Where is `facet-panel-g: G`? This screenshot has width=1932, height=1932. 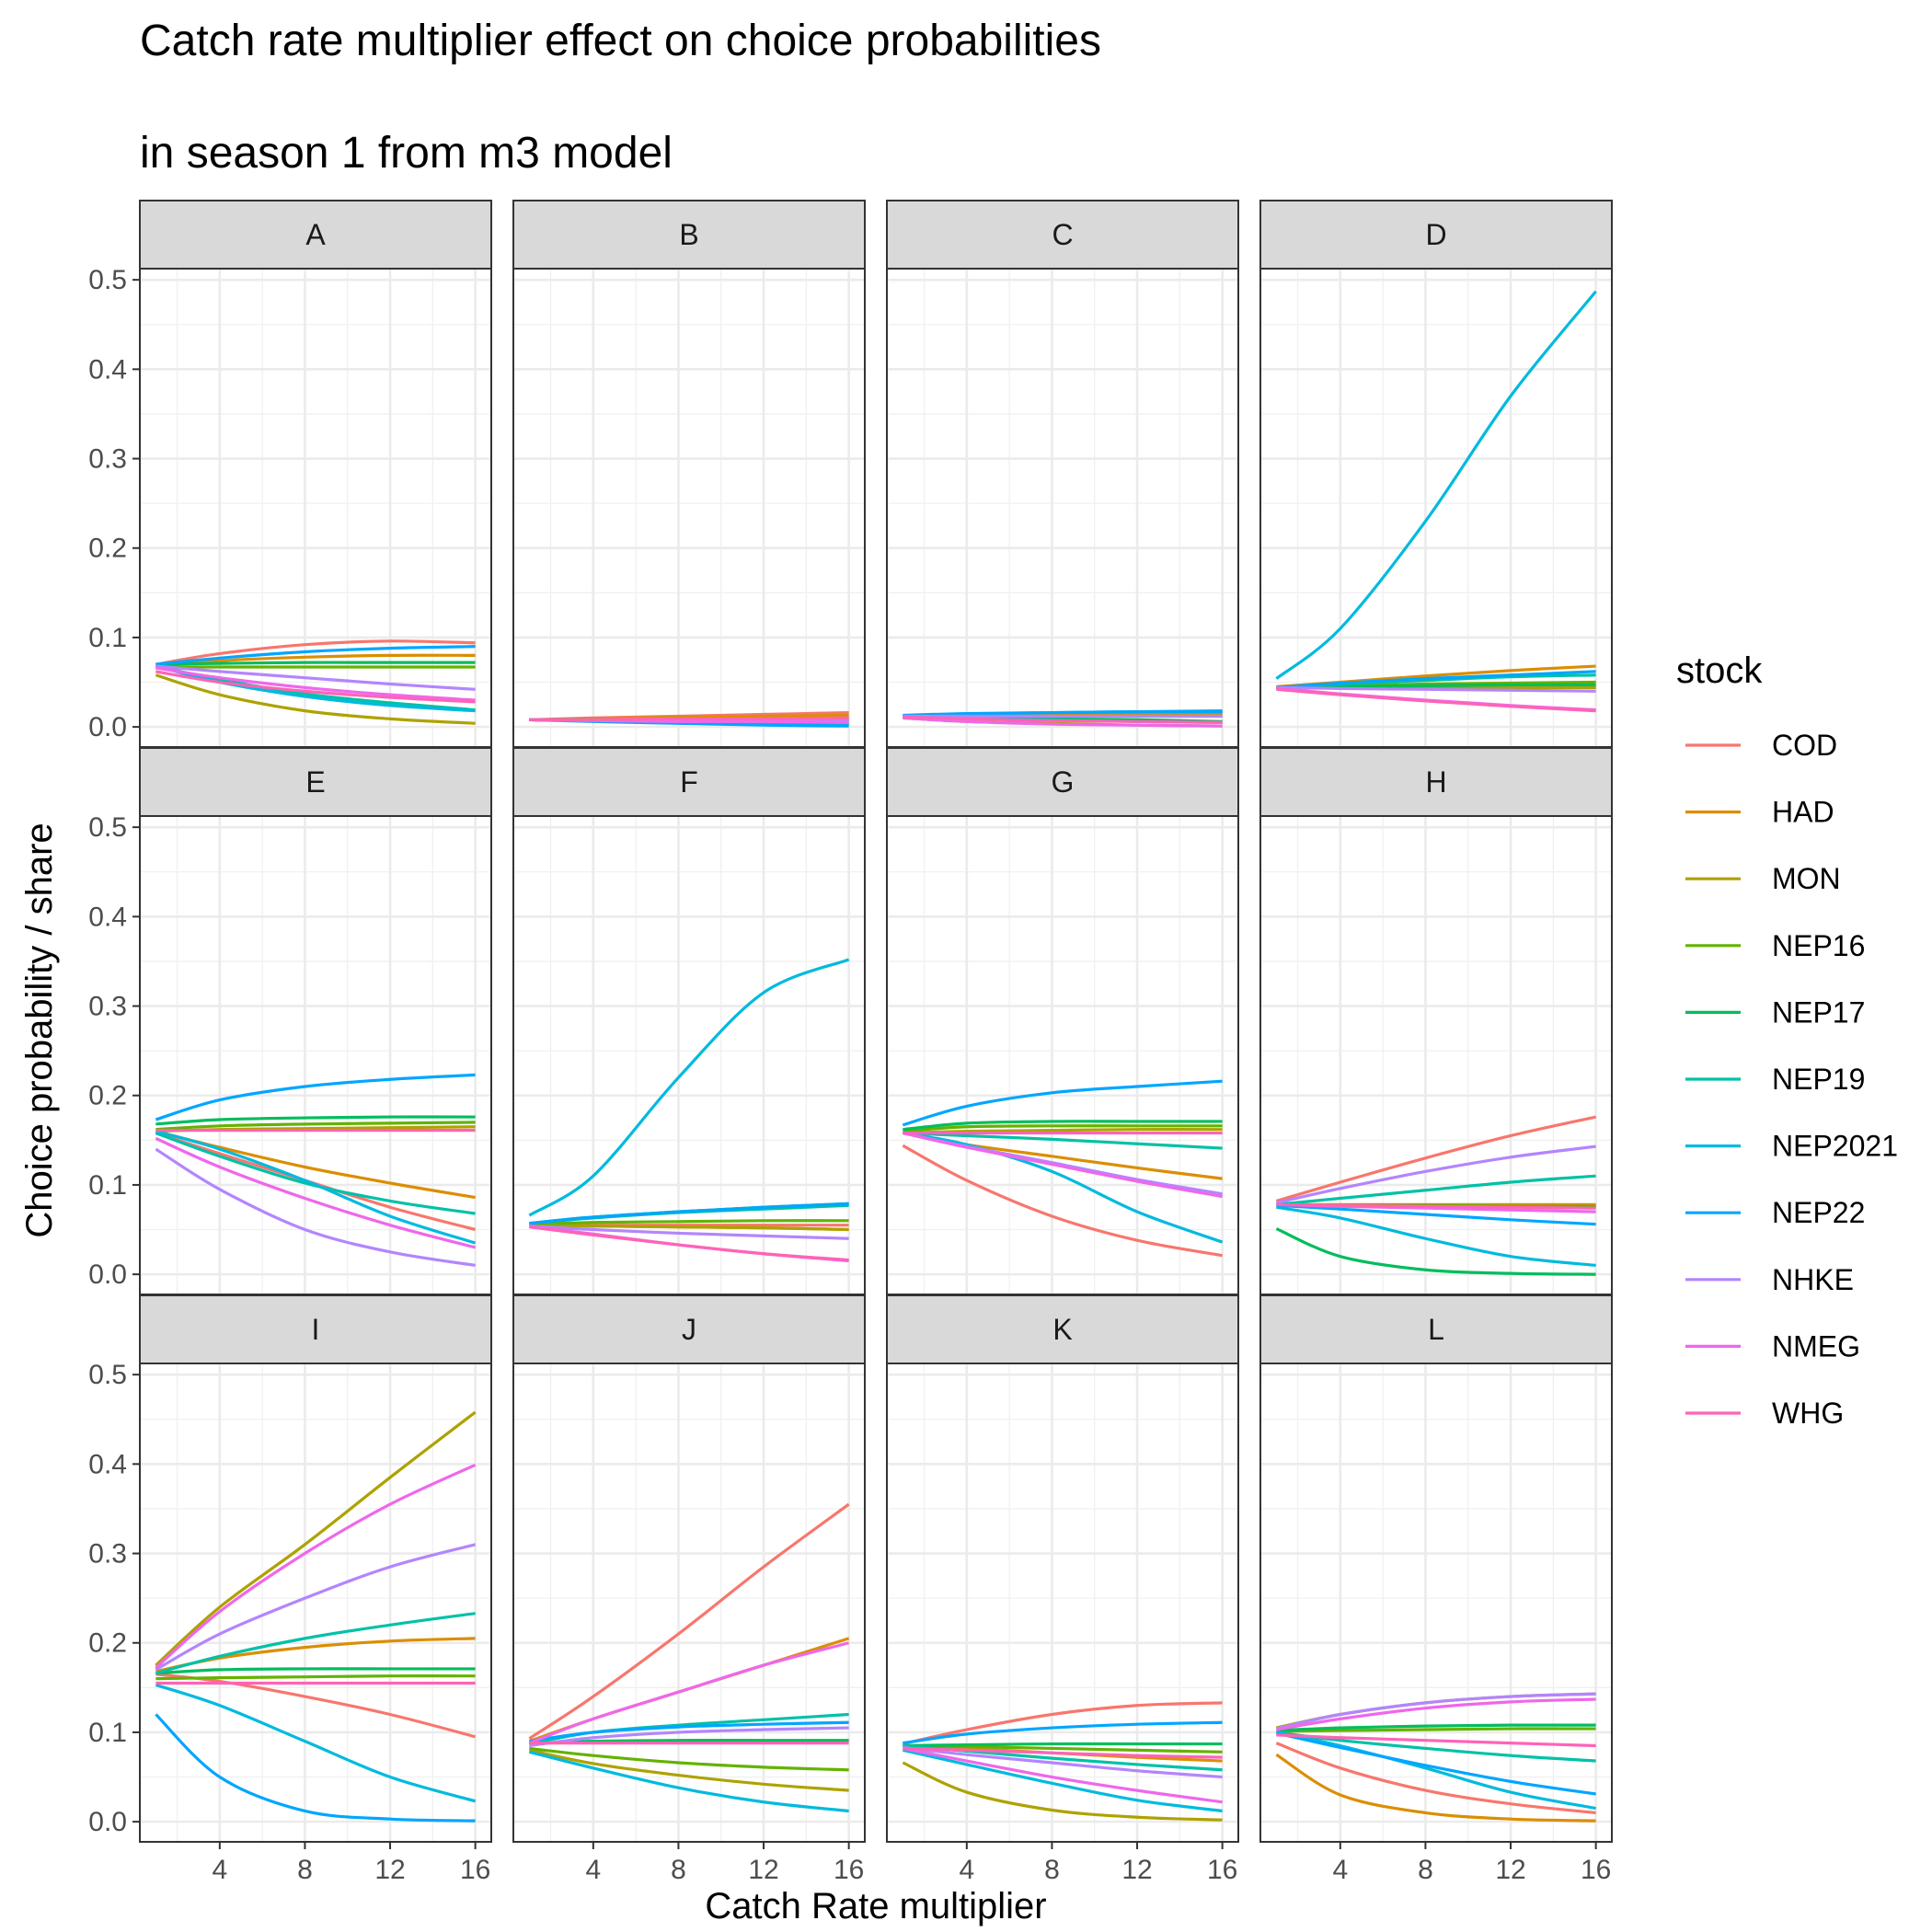
facet-panel-g: G is located at coordinates (1062, 1021).